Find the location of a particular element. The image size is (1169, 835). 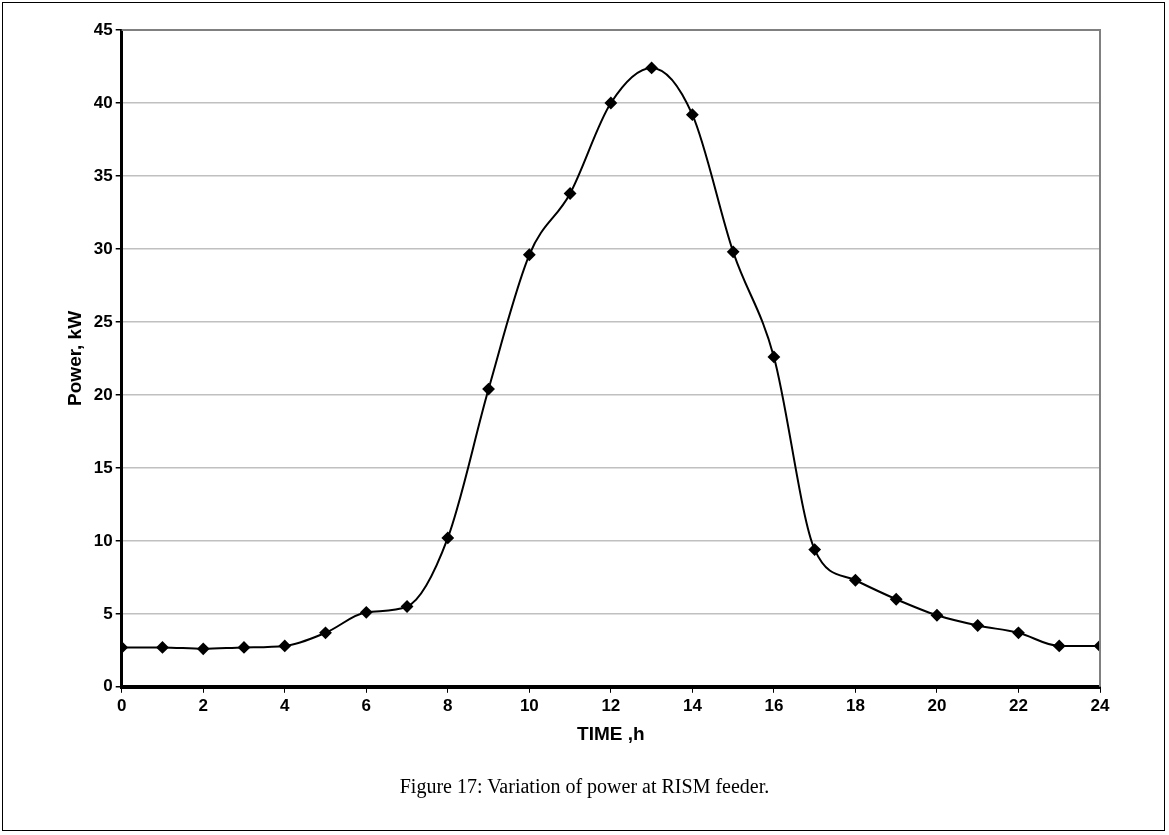

x-axis-title: TIME ,h is located at coordinates (611, 733).